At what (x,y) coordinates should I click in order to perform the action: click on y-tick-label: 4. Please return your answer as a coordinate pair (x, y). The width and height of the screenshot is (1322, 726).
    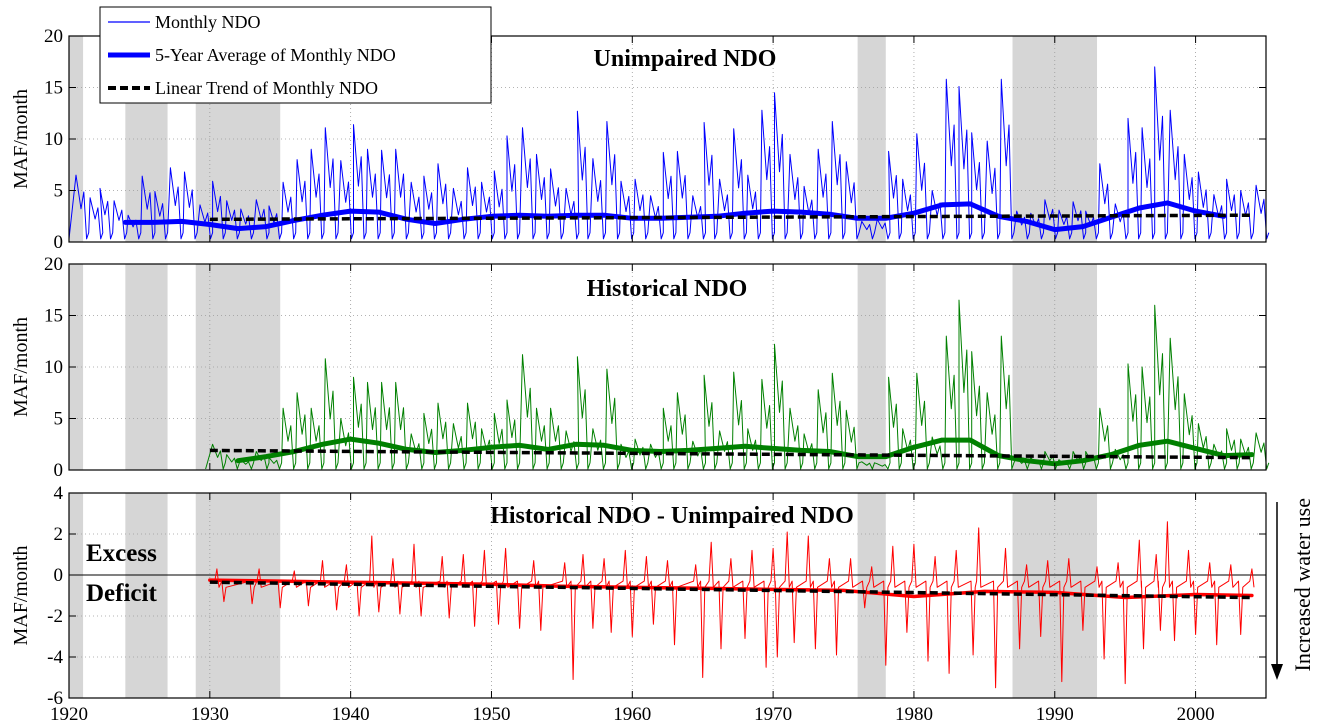
    Looking at the image, I should click on (59, 493).